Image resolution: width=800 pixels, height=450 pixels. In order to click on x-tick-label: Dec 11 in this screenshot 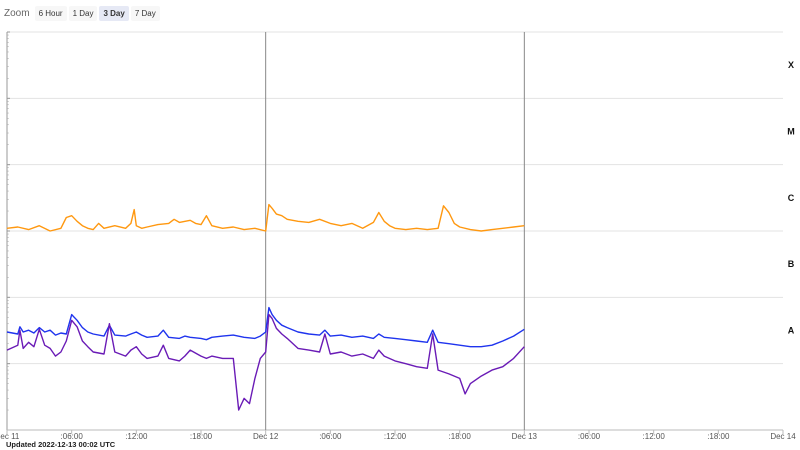, I will do `click(10, 436)`.